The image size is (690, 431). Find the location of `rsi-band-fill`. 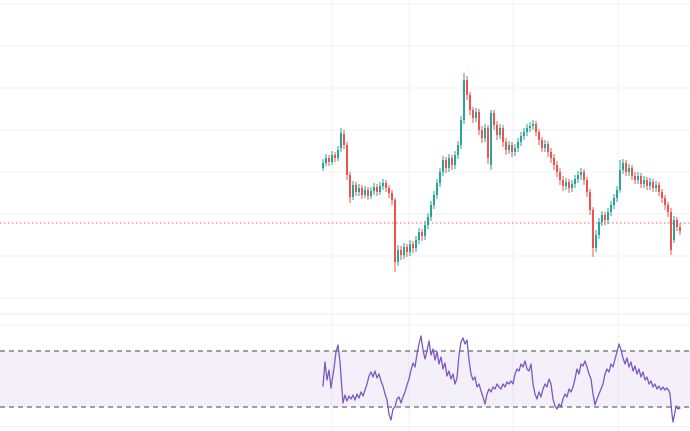

rsi-band-fill is located at coordinates (345, 379).